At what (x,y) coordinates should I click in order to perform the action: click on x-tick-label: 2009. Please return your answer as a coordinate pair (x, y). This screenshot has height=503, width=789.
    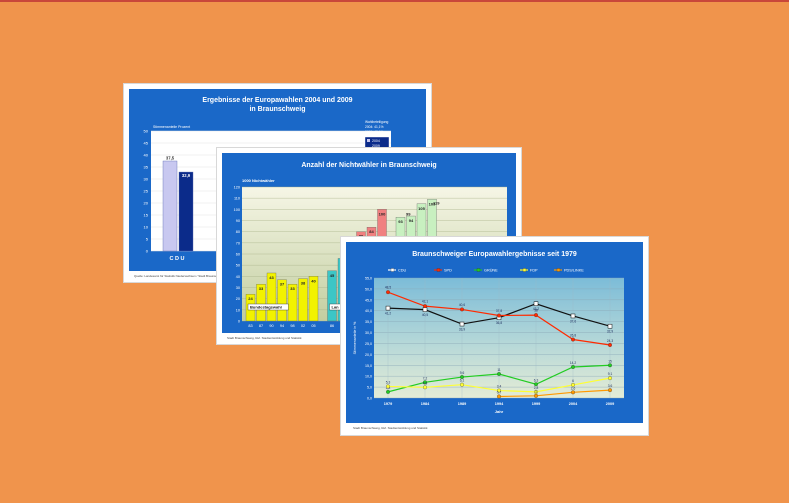
    Looking at the image, I should click on (610, 404).